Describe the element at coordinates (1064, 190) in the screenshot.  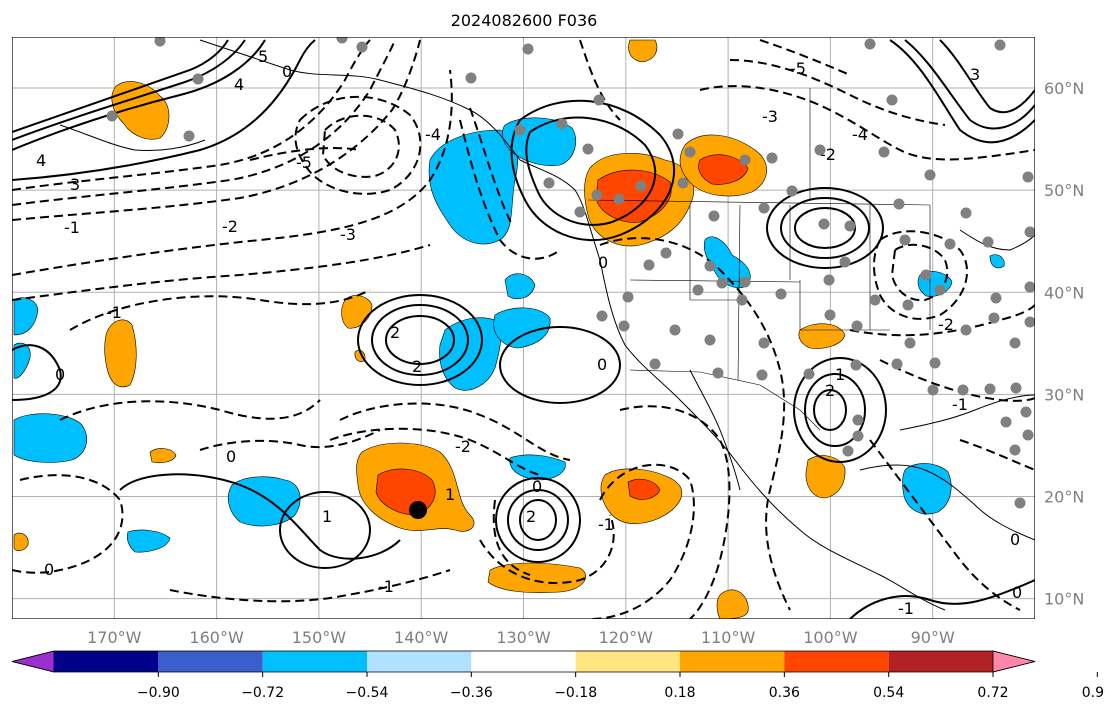
I see `latitude-tick-label: 50°N` at that location.